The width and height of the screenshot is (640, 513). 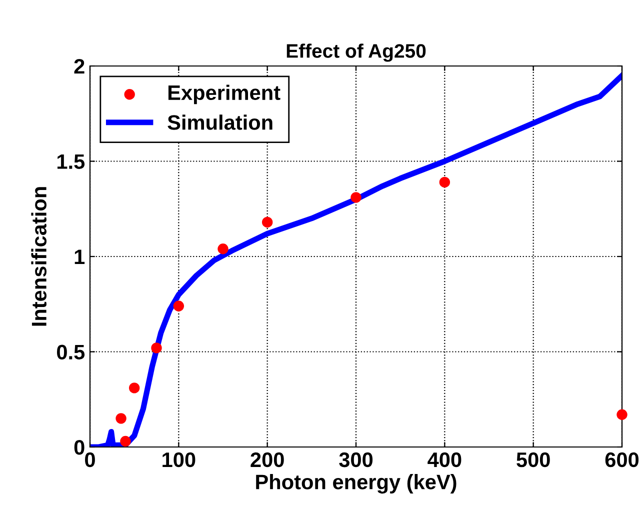 I want to click on y-tick-label: 1, so click(x=79, y=257).